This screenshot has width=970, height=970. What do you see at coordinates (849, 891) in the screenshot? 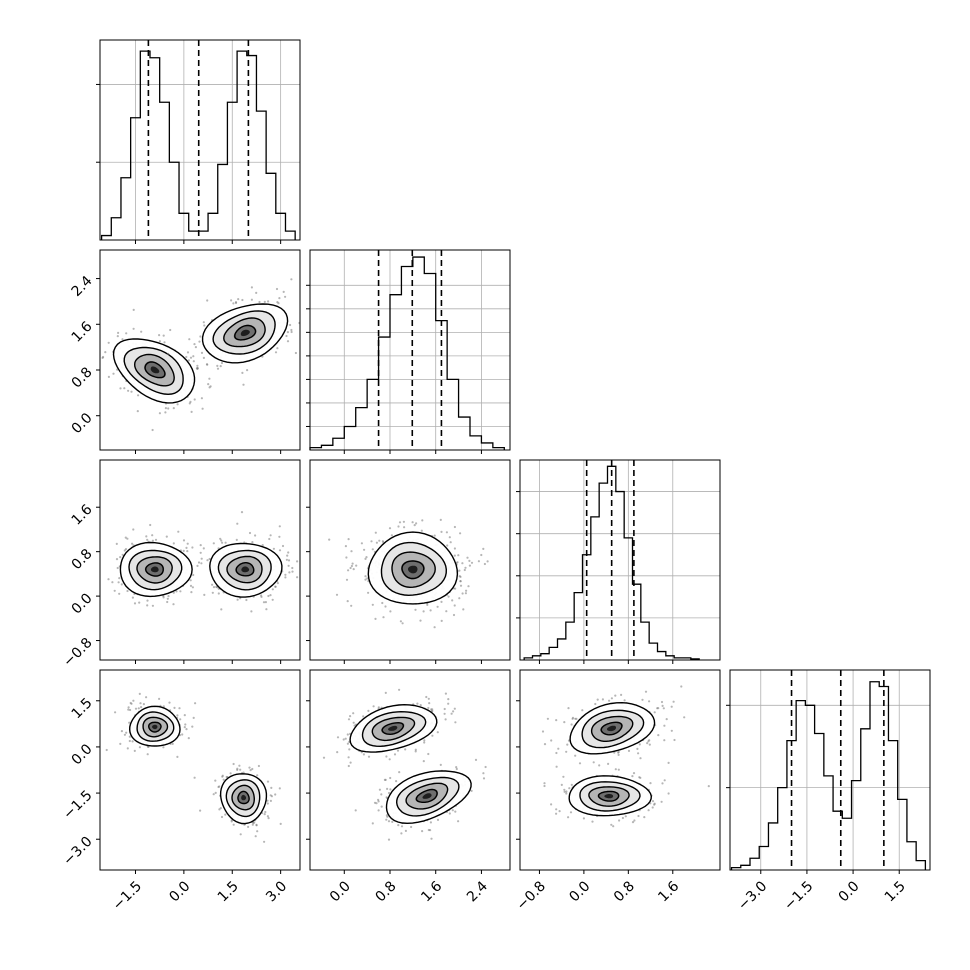
I see `x-tick-label: 0.0` at bounding box center [849, 891].